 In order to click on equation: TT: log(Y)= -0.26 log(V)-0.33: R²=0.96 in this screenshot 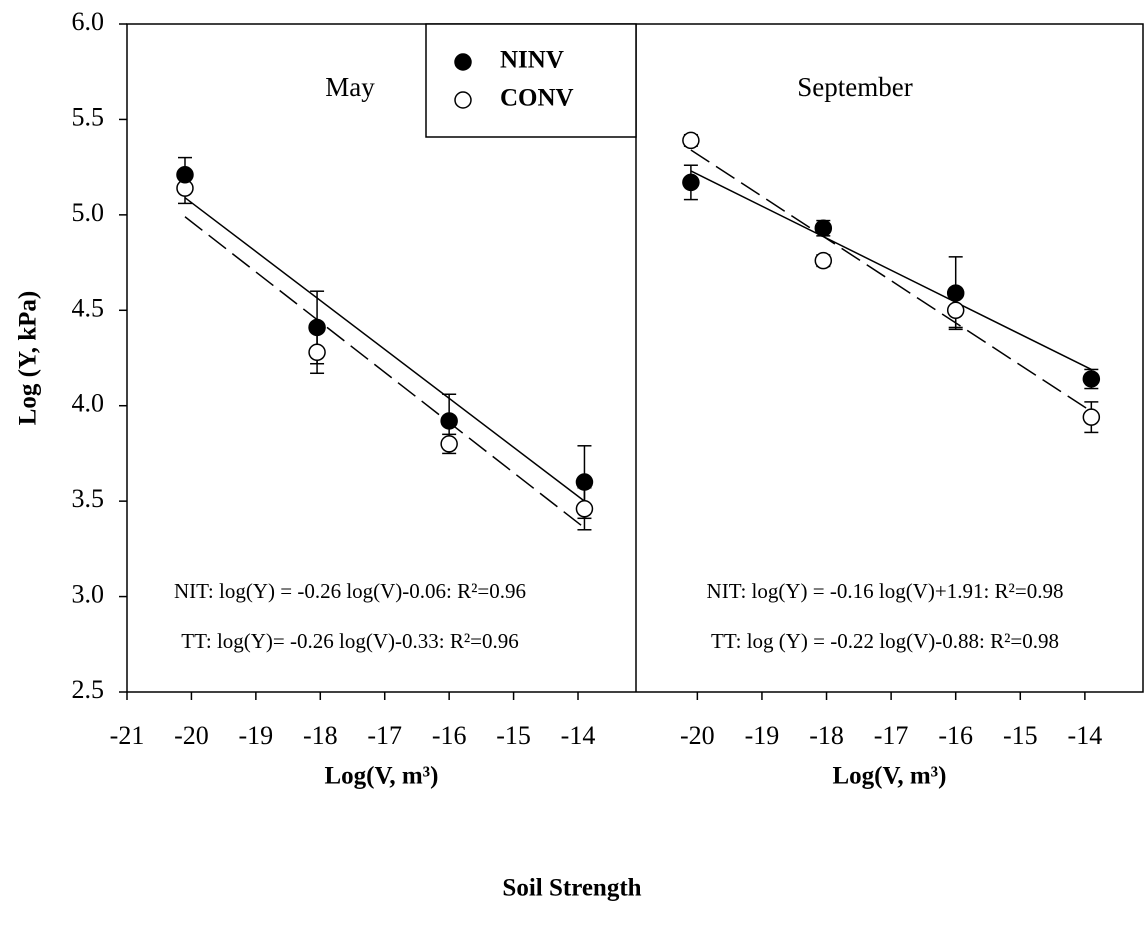, I will do `click(349, 641)`.